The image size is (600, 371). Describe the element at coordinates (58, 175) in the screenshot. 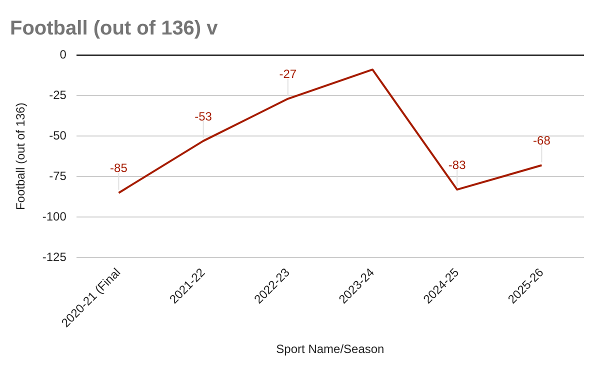

I see `y-tick-label: -75` at that location.